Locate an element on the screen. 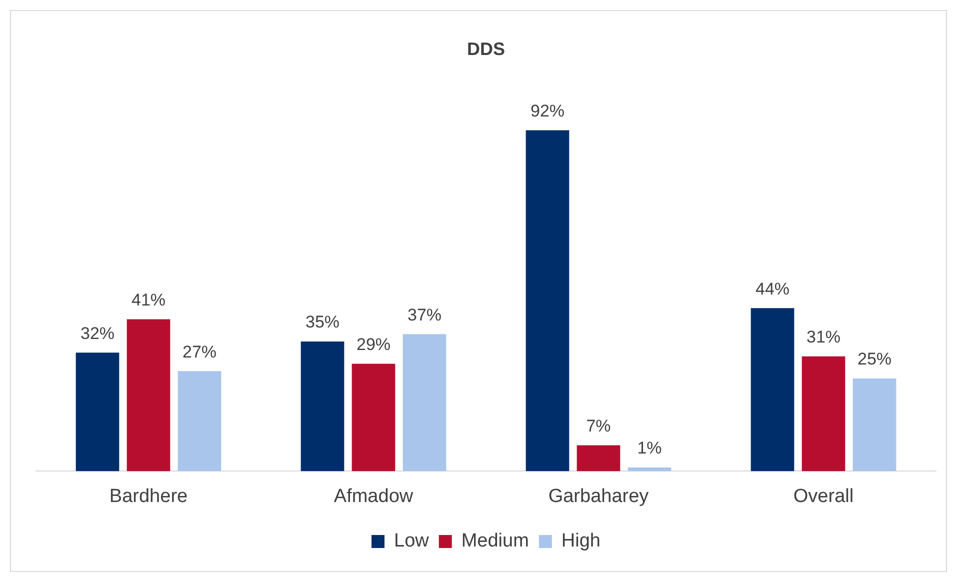 This screenshot has width=957, height=578. x-tick-label: Bardhere is located at coordinates (148, 496).